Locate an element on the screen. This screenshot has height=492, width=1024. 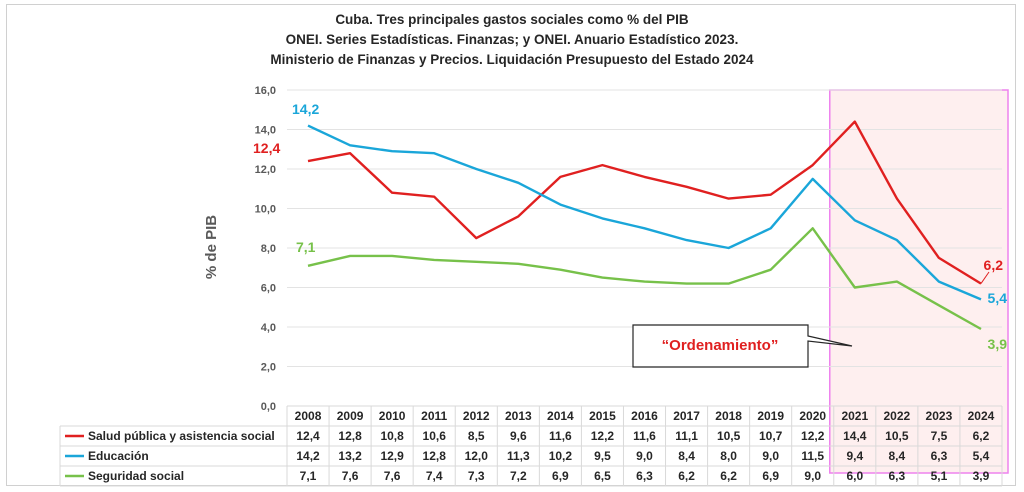
x-tick-label: 2009 is located at coordinates (350, 416).